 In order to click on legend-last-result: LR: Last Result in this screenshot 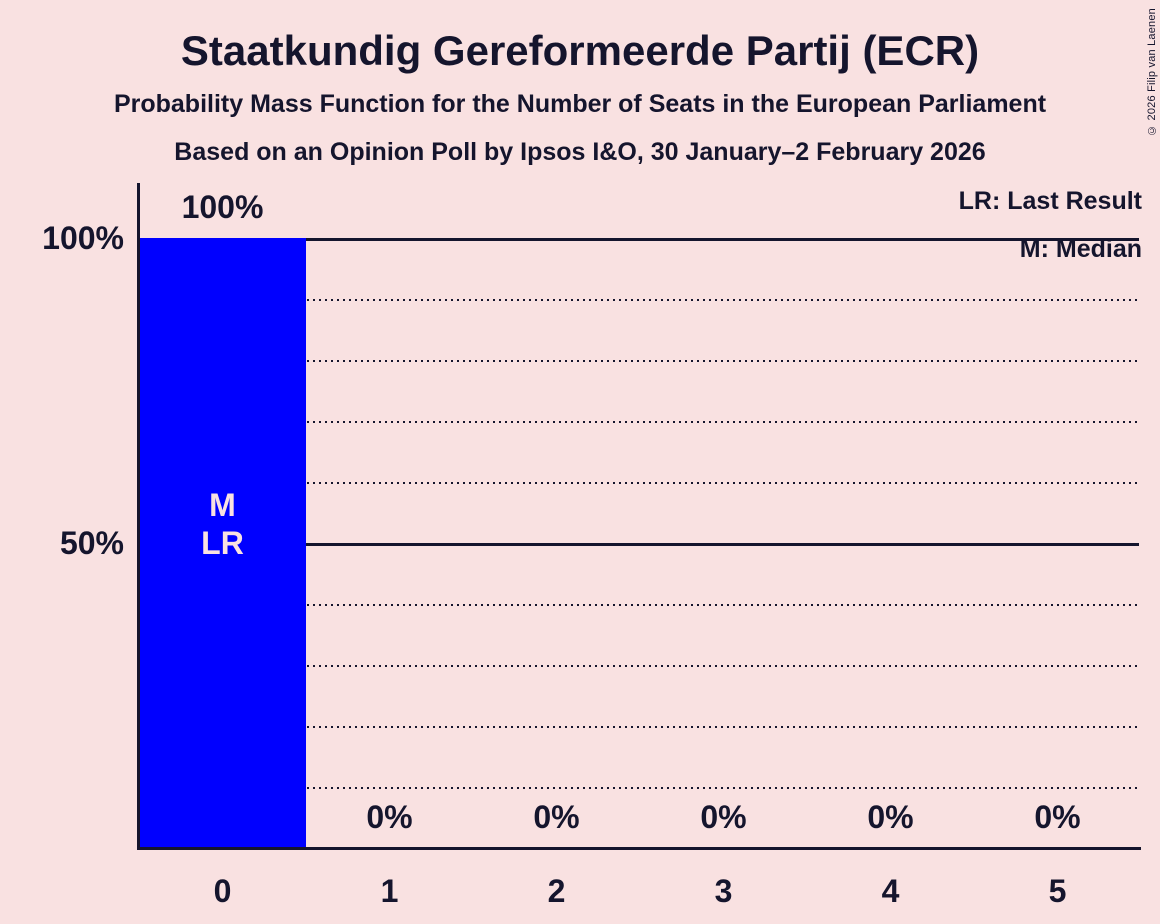, I will do `click(1050, 201)`.